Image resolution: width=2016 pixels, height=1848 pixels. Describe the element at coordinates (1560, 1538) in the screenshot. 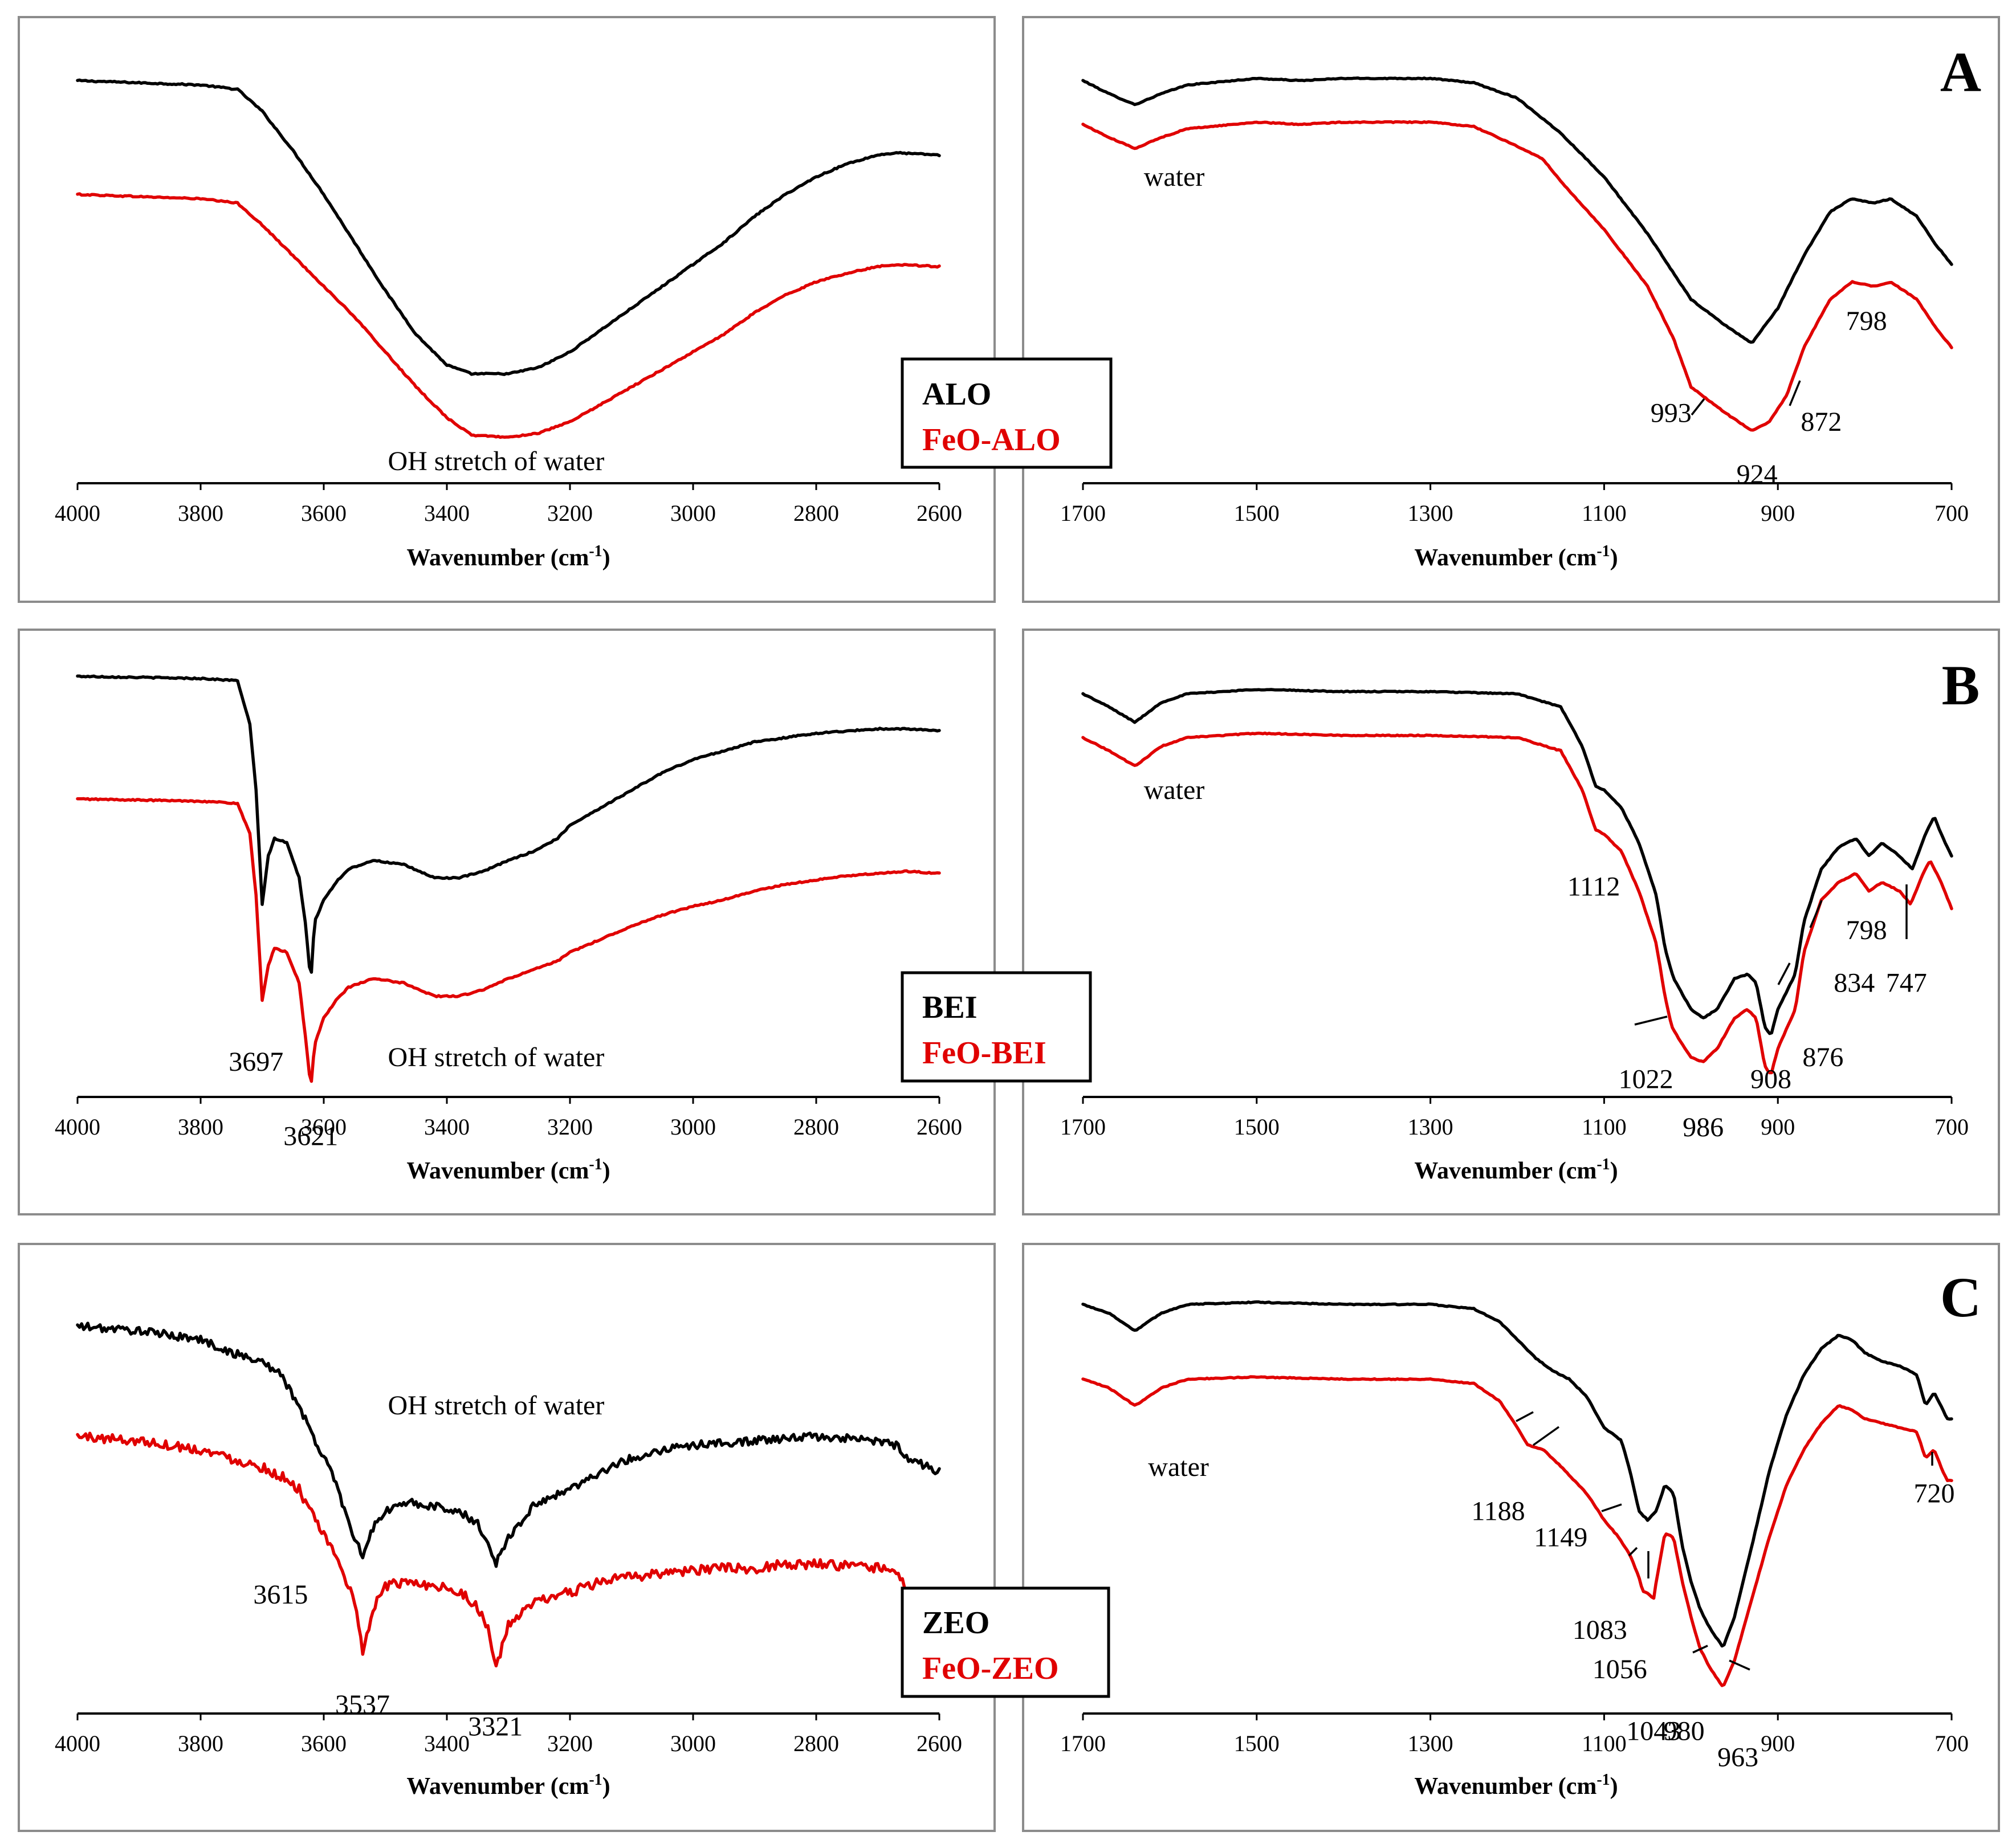

I see `peak-label: 1149` at that location.